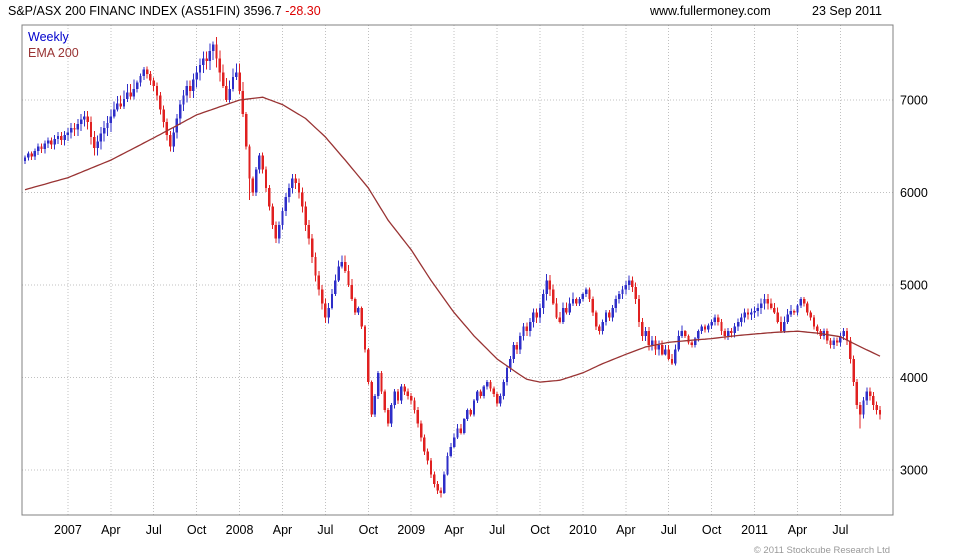  Describe the element at coordinates (262, 11) in the screenshot. I see `last-price: 3596.7` at that location.